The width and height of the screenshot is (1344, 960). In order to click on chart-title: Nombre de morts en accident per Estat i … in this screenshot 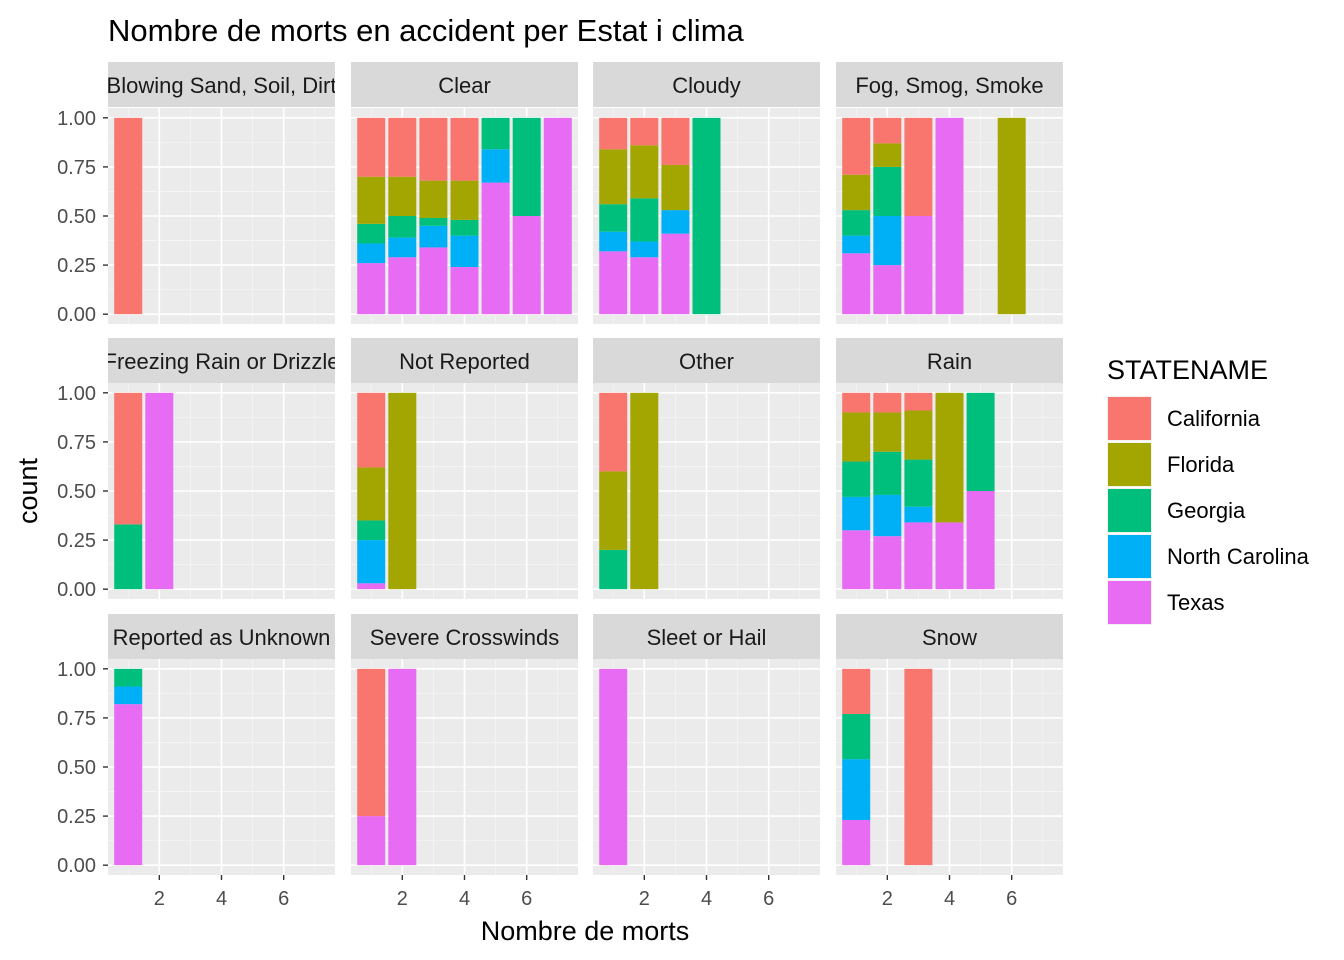, I will do `click(426, 30)`.